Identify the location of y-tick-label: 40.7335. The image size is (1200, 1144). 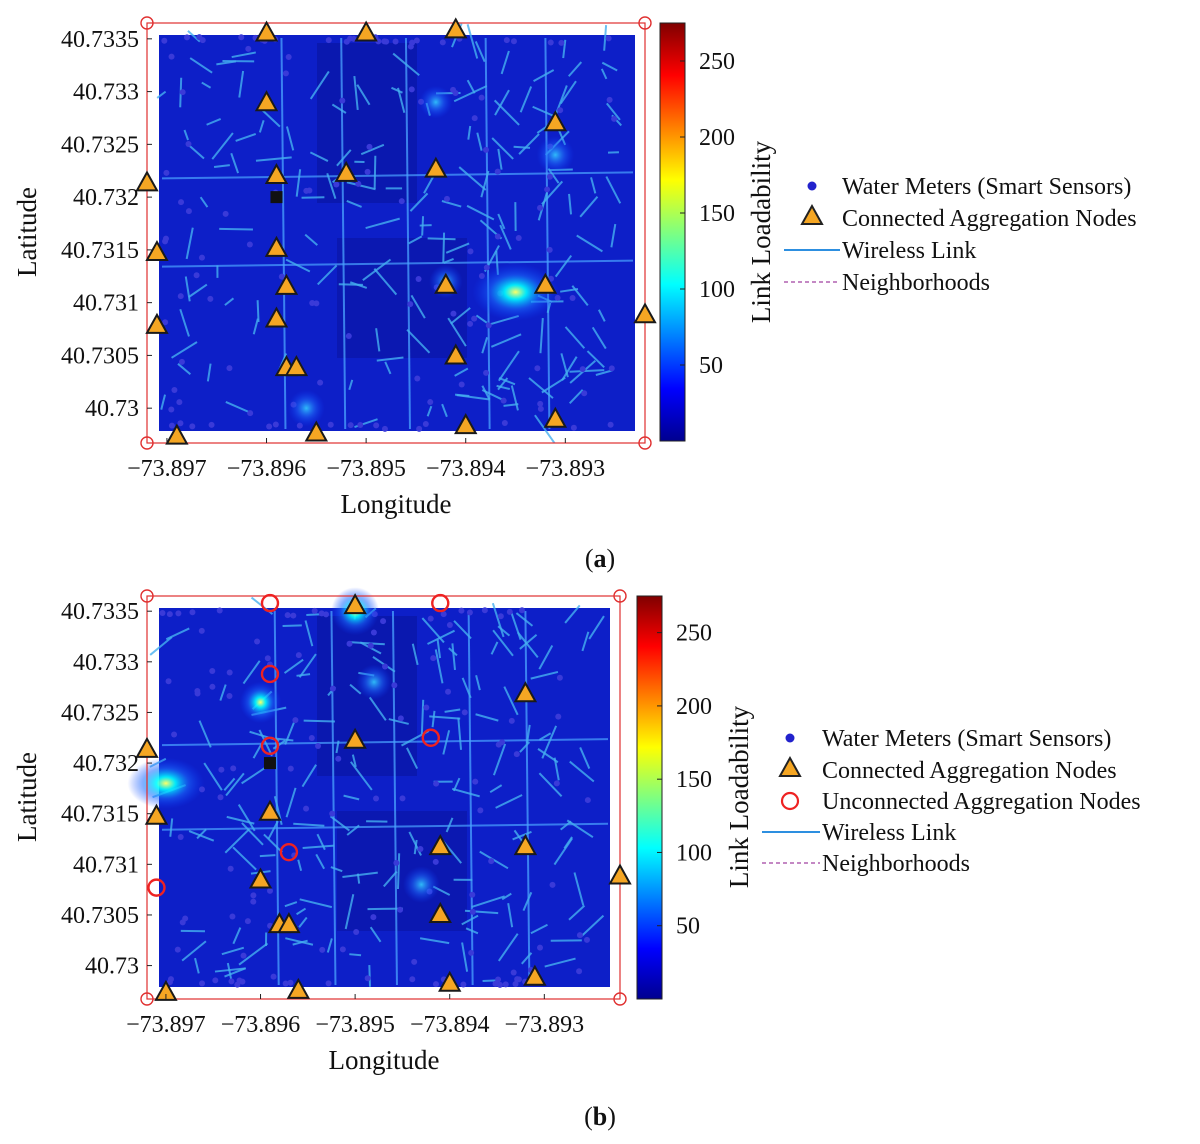
(100, 40).